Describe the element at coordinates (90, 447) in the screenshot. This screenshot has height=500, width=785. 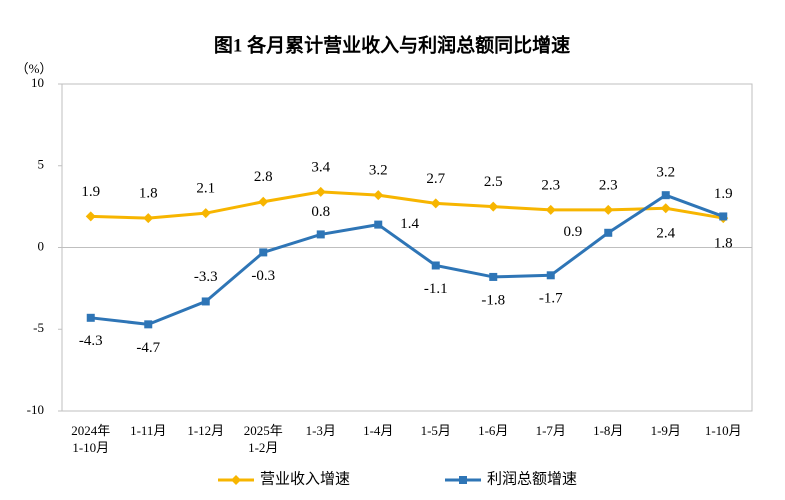
I see `x-tick-line: 1-10月` at that location.